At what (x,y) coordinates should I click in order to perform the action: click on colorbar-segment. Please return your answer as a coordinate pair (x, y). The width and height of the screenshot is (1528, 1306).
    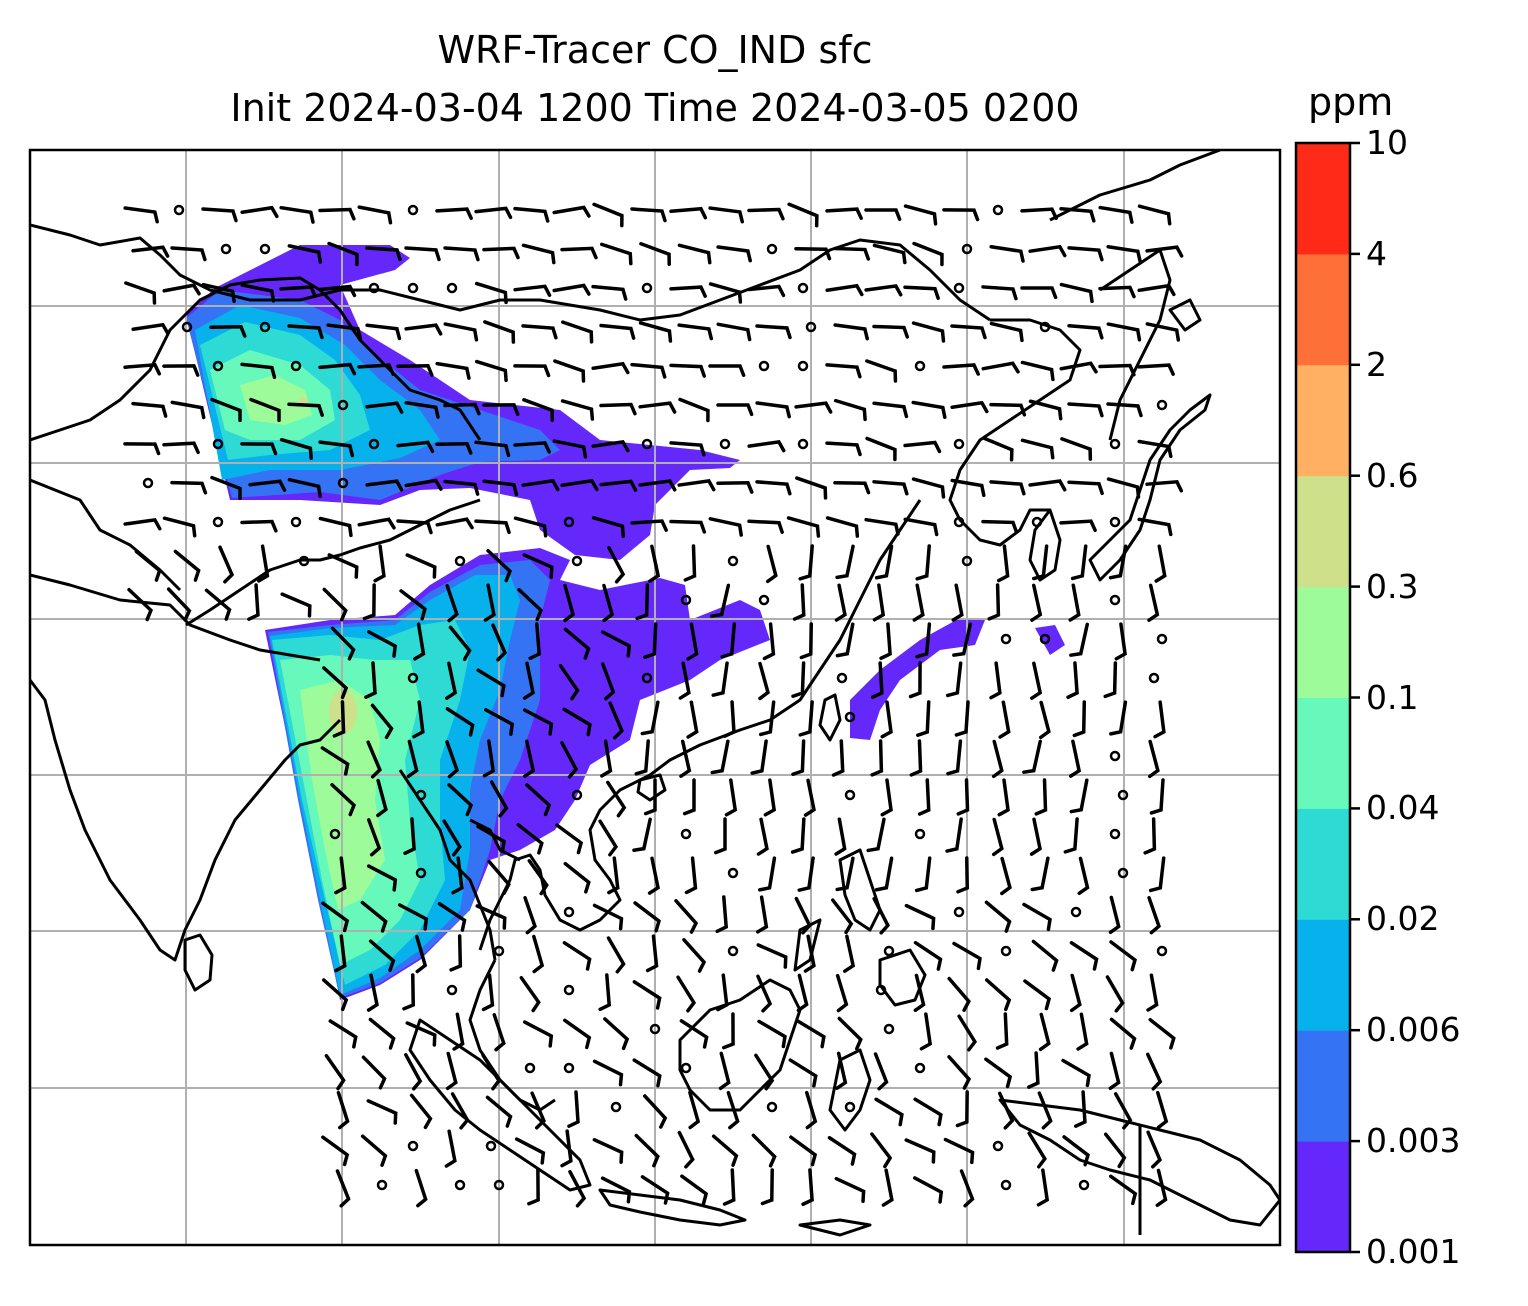
    Looking at the image, I should click on (1323, 1086).